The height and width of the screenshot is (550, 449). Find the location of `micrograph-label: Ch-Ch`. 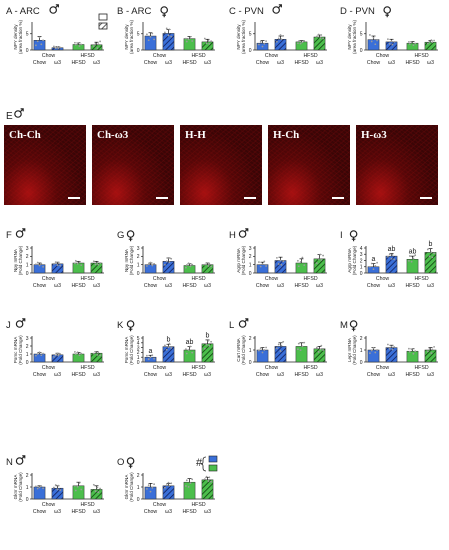

micrograph-label: Ch-Ch is located at coordinates (25, 135).